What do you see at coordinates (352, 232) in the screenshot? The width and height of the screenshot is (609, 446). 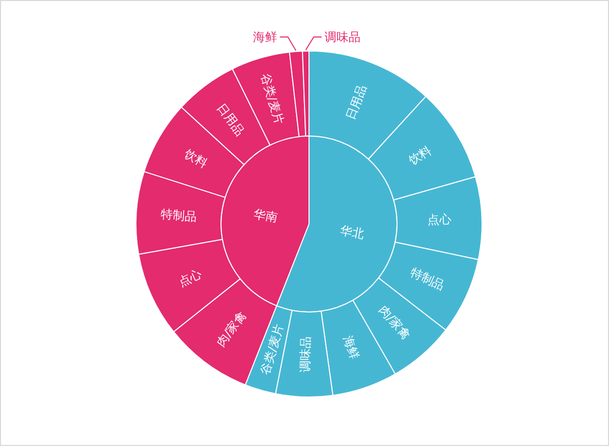 I see `slice-label: 华北` at bounding box center [352, 232].